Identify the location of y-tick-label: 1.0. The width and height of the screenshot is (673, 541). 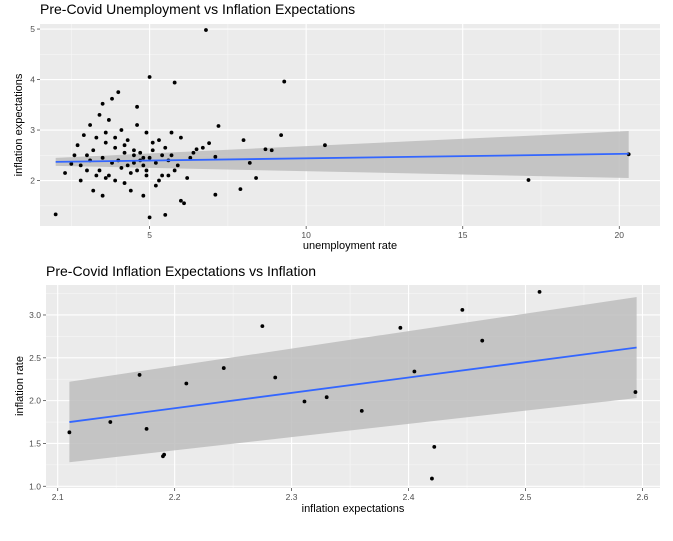
(35, 486).